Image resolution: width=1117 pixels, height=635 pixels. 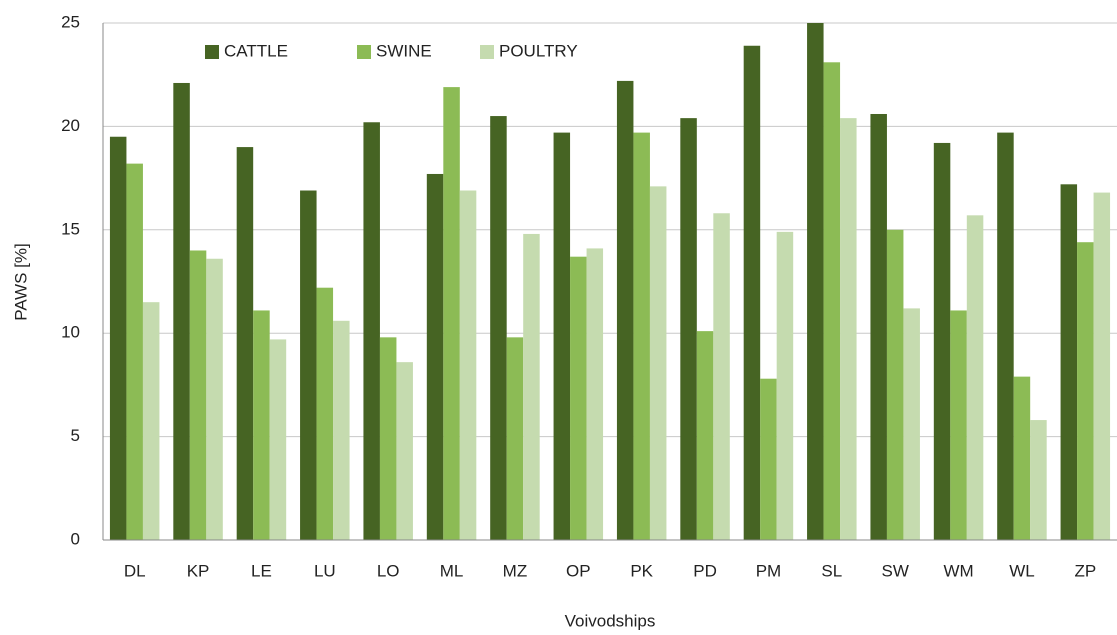 What do you see at coordinates (70, 125) in the screenshot?
I see `y-tick-label: 20` at bounding box center [70, 125].